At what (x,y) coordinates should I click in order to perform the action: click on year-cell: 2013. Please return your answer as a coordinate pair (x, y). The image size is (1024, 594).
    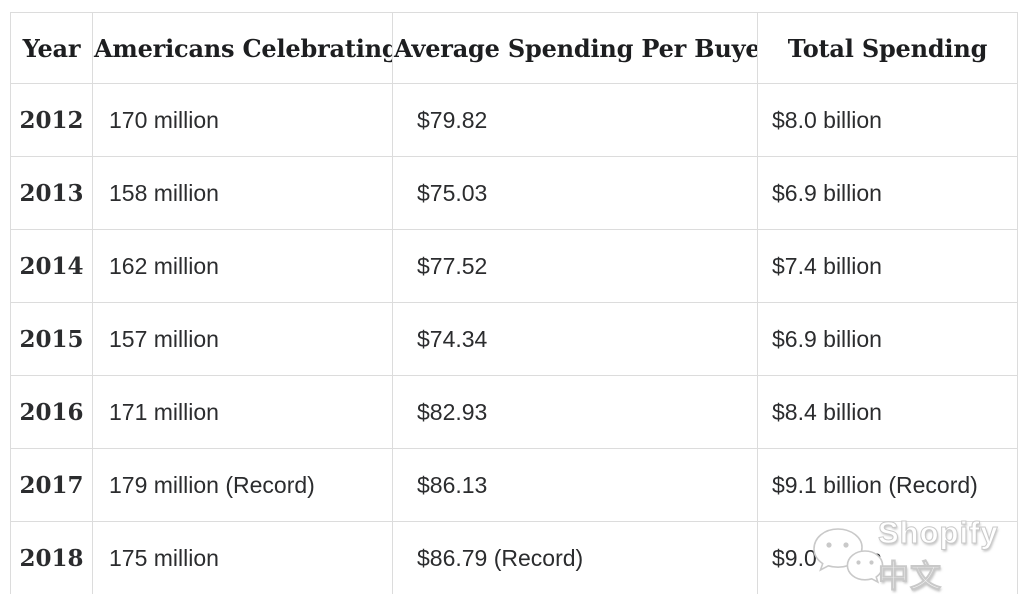
    Looking at the image, I should click on (51, 193).